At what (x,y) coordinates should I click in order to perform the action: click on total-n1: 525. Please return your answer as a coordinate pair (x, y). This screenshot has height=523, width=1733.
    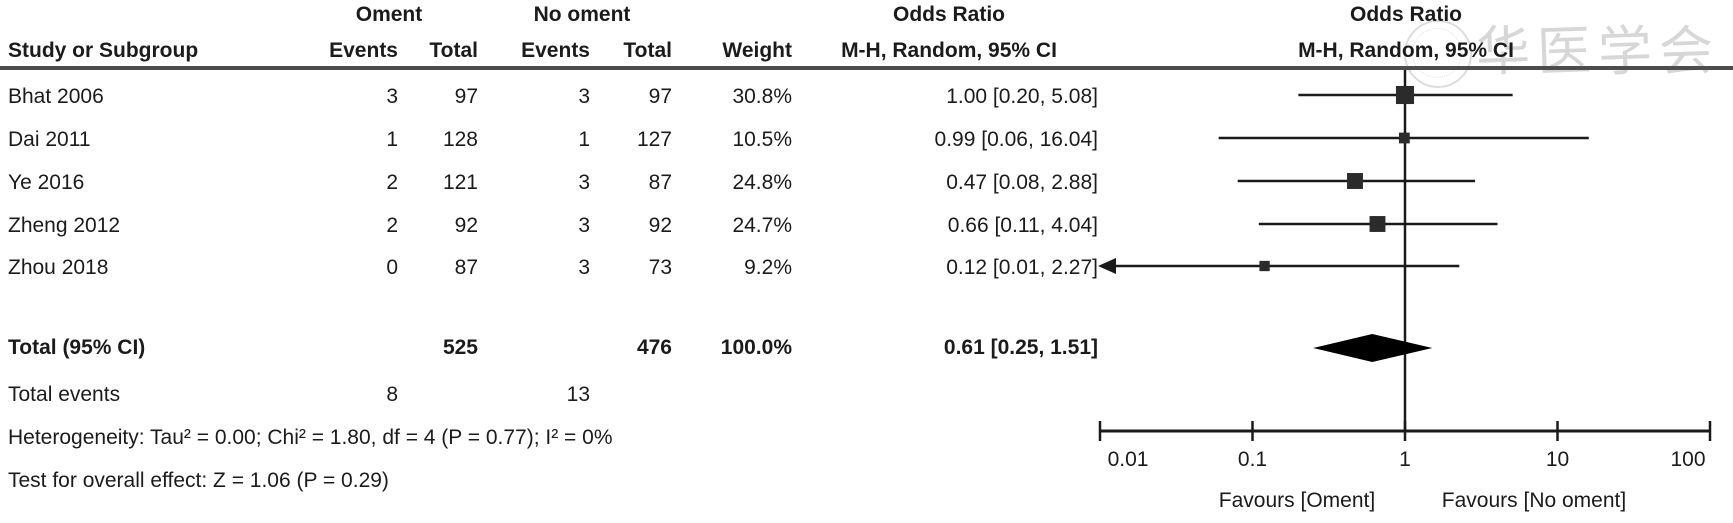
    Looking at the image, I should click on (460, 347).